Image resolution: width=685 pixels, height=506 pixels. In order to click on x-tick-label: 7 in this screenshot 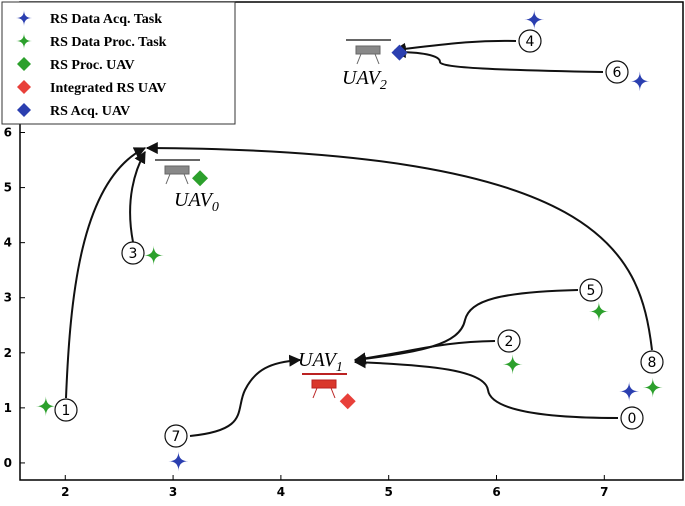, I will do `click(604, 492)`.